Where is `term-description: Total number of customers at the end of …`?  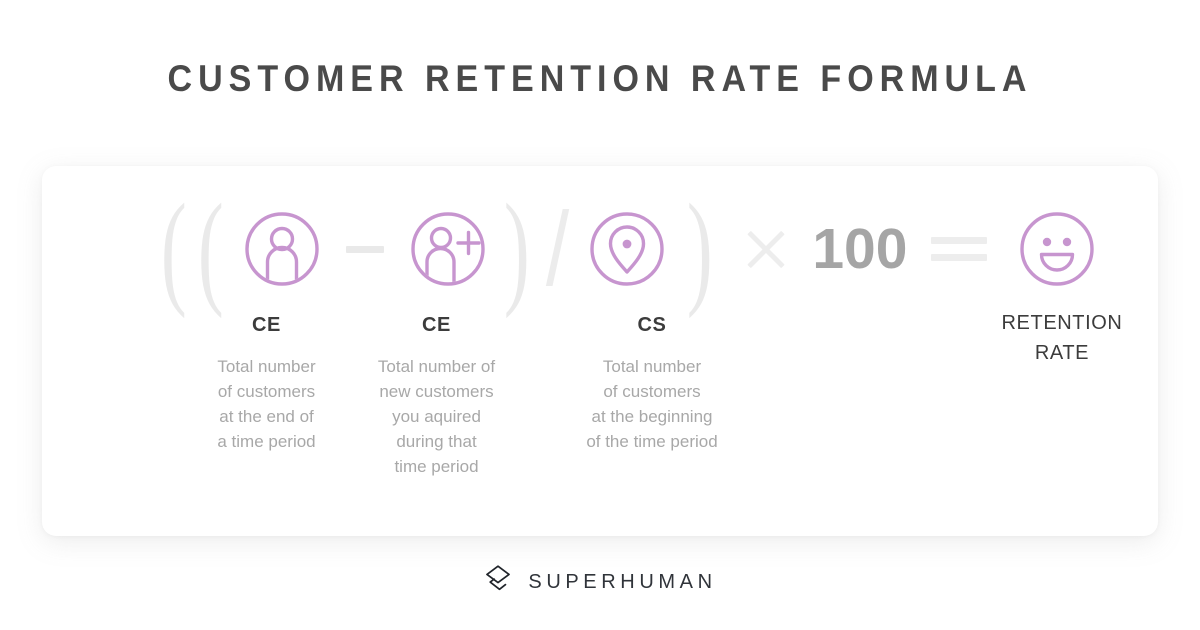 term-description: Total number of customers at the end of … is located at coordinates (266, 404).